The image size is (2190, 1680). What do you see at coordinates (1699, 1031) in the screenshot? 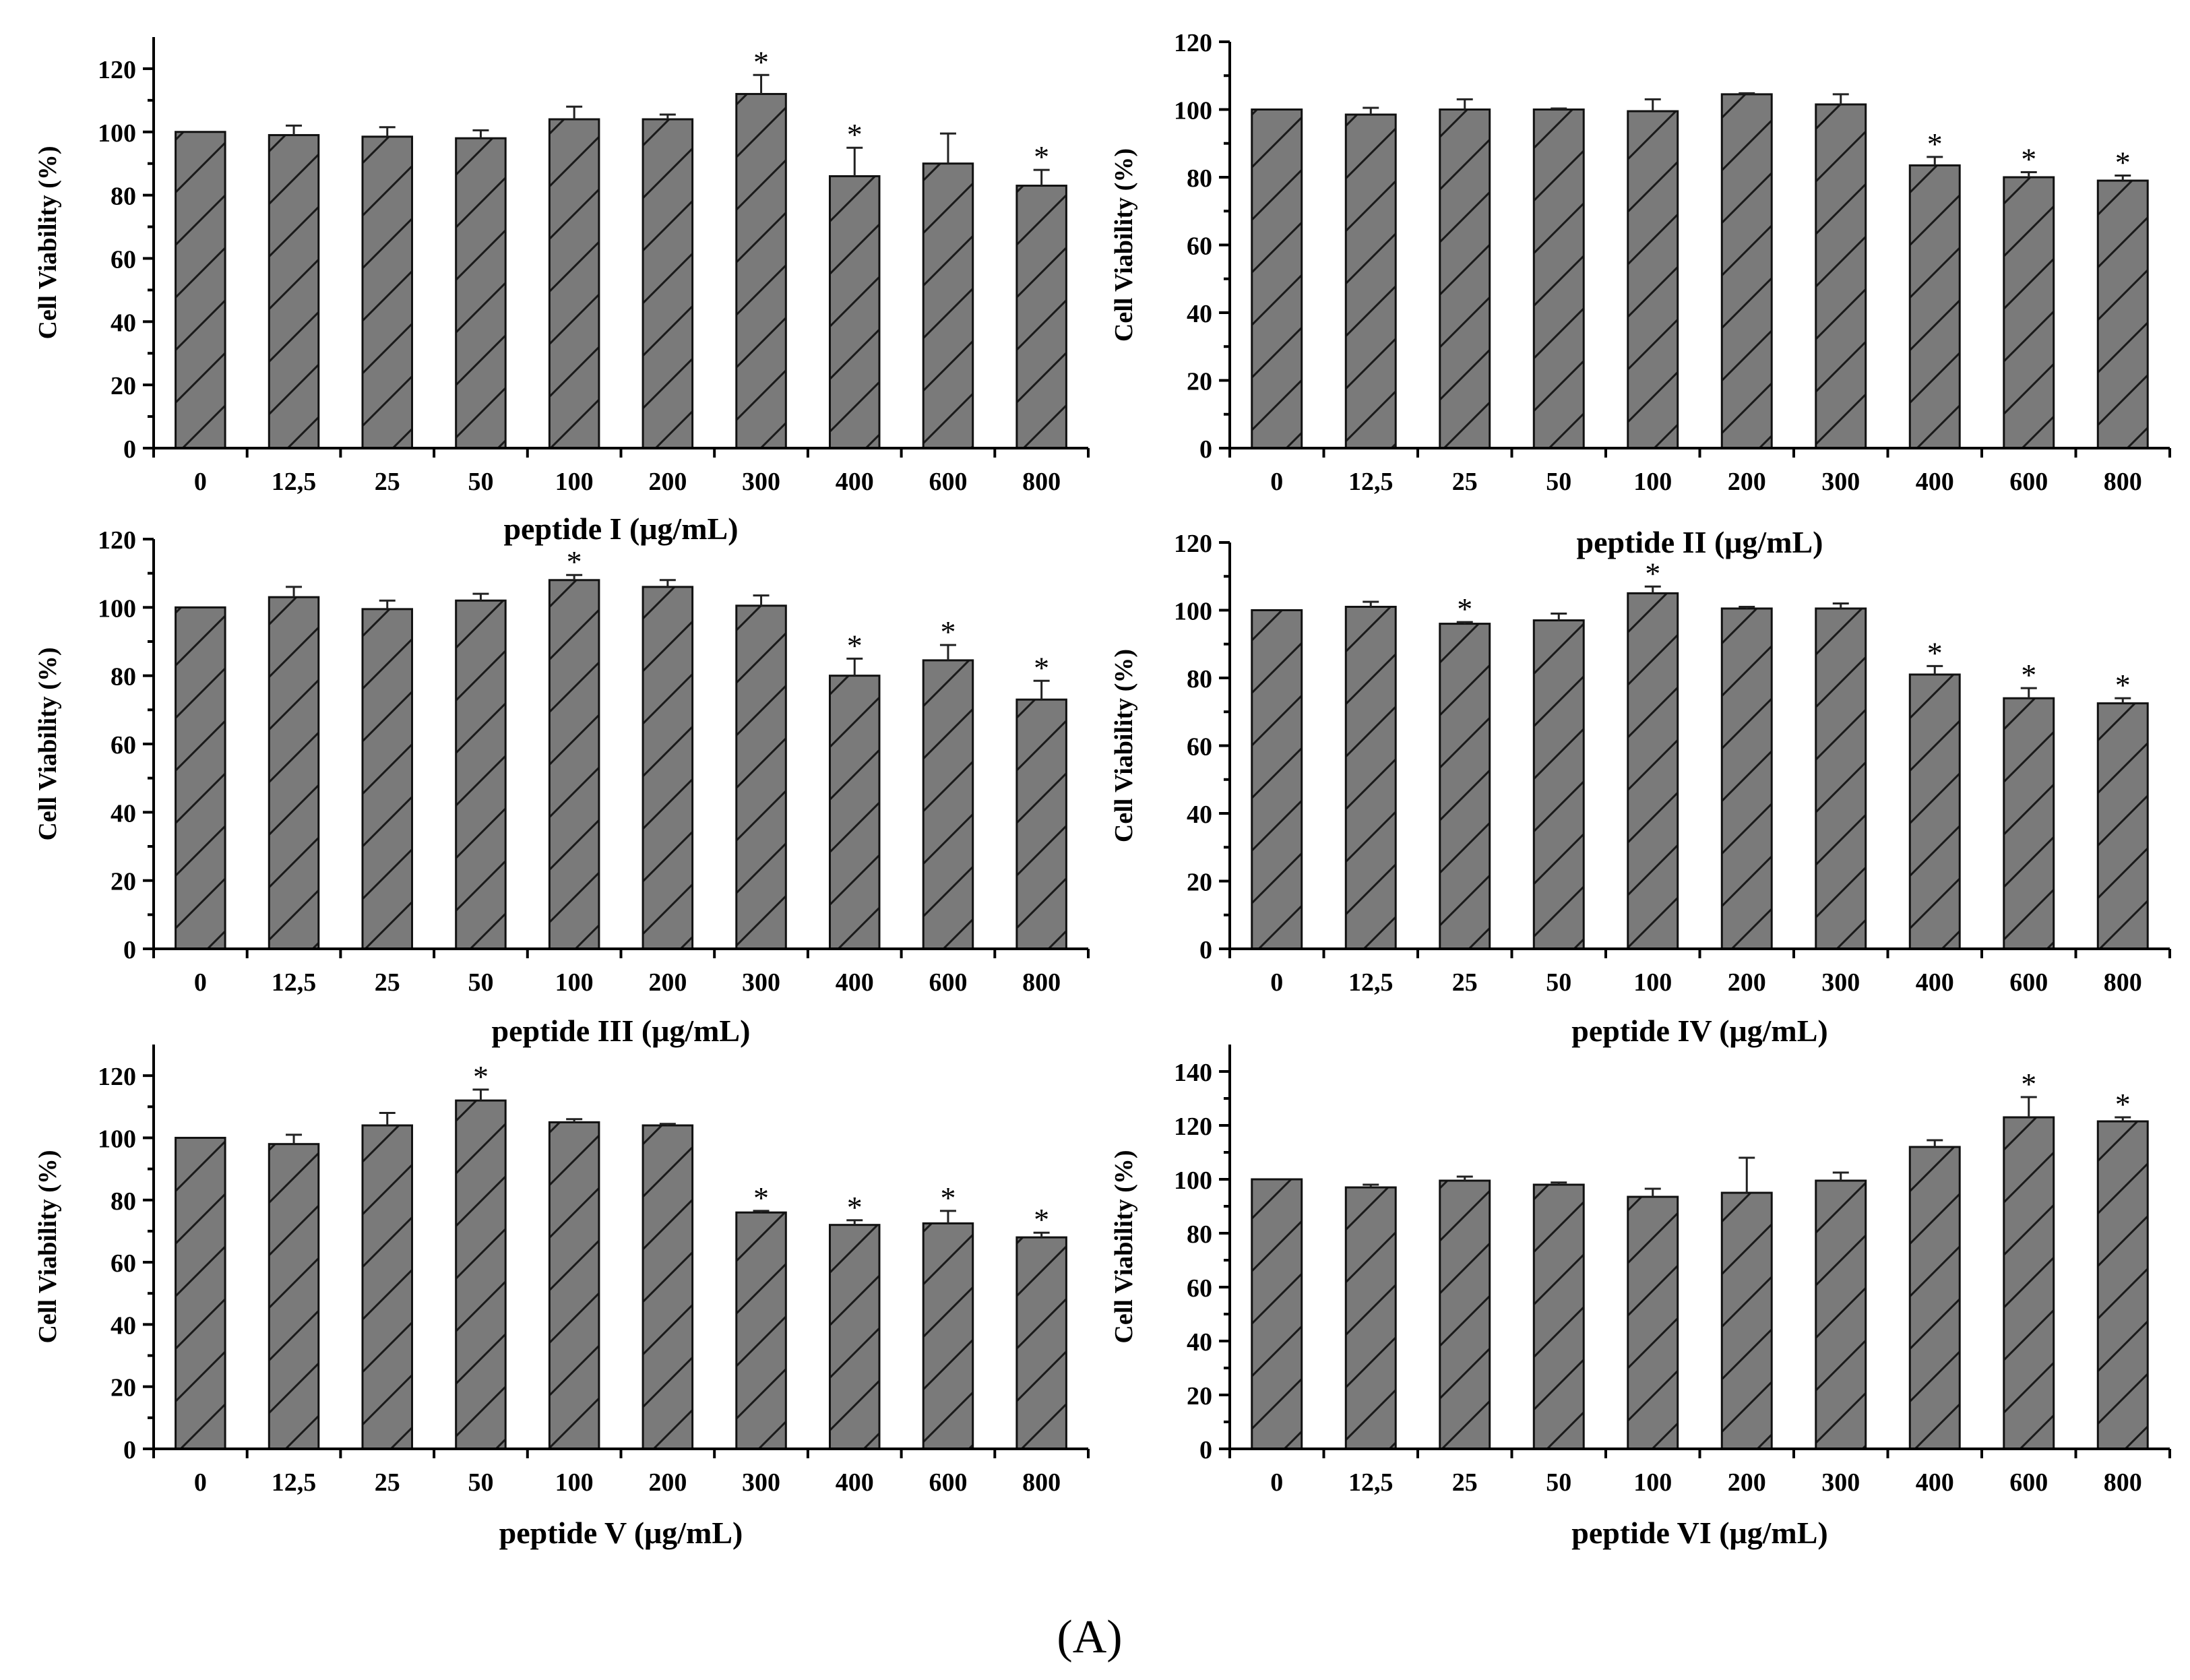
I see `x-axis-title: peptide IV (μg/mL)` at bounding box center [1699, 1031].